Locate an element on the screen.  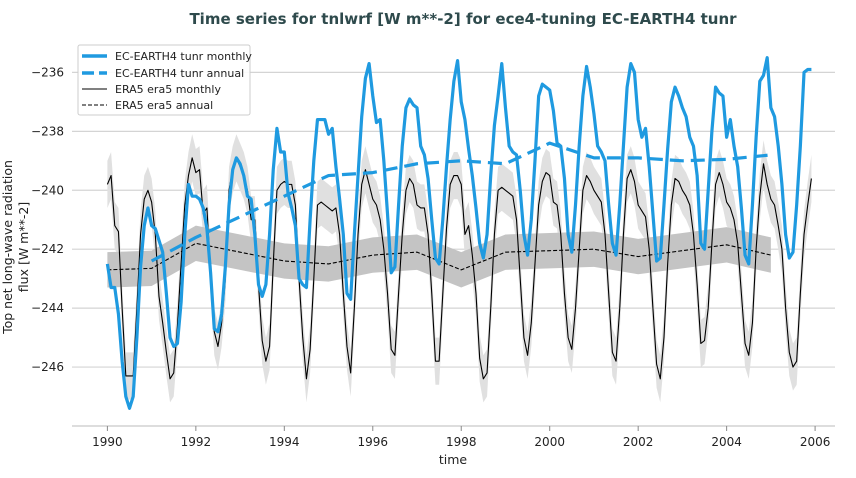
y-ticks: −236 −238 −240 −242 −244 −246 is located at coordinates (47, 219).